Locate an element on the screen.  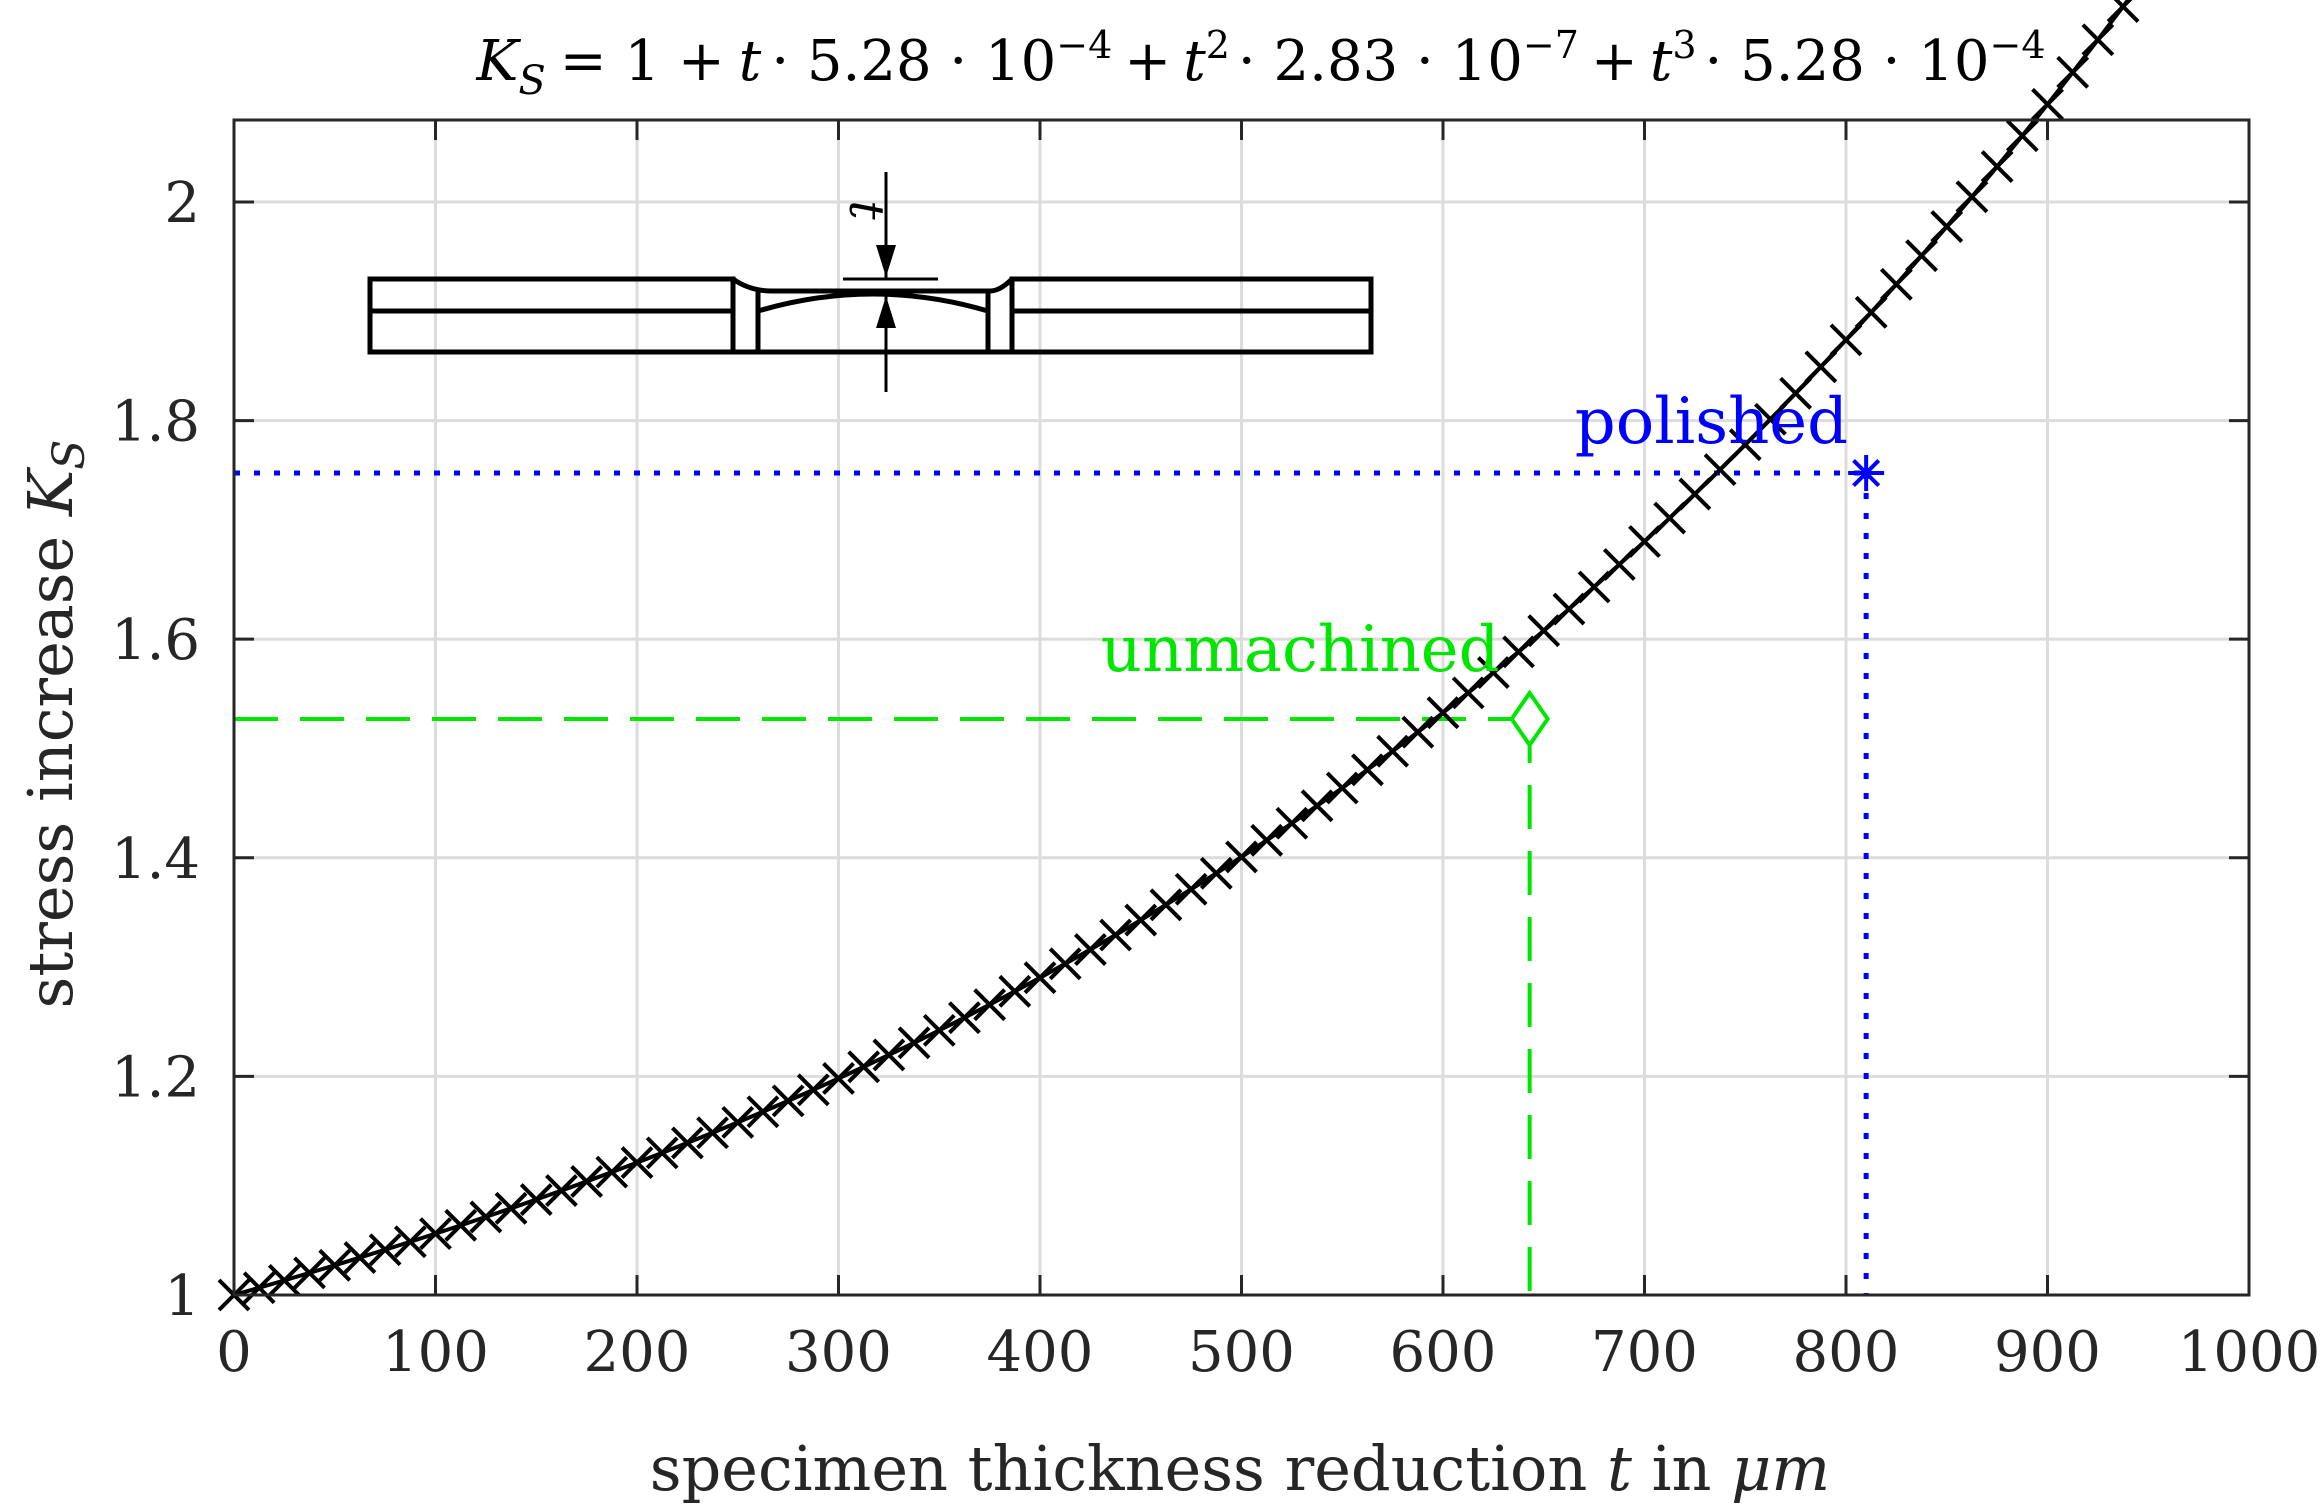
specimen-left-grip is located at coordinates (551, 315).